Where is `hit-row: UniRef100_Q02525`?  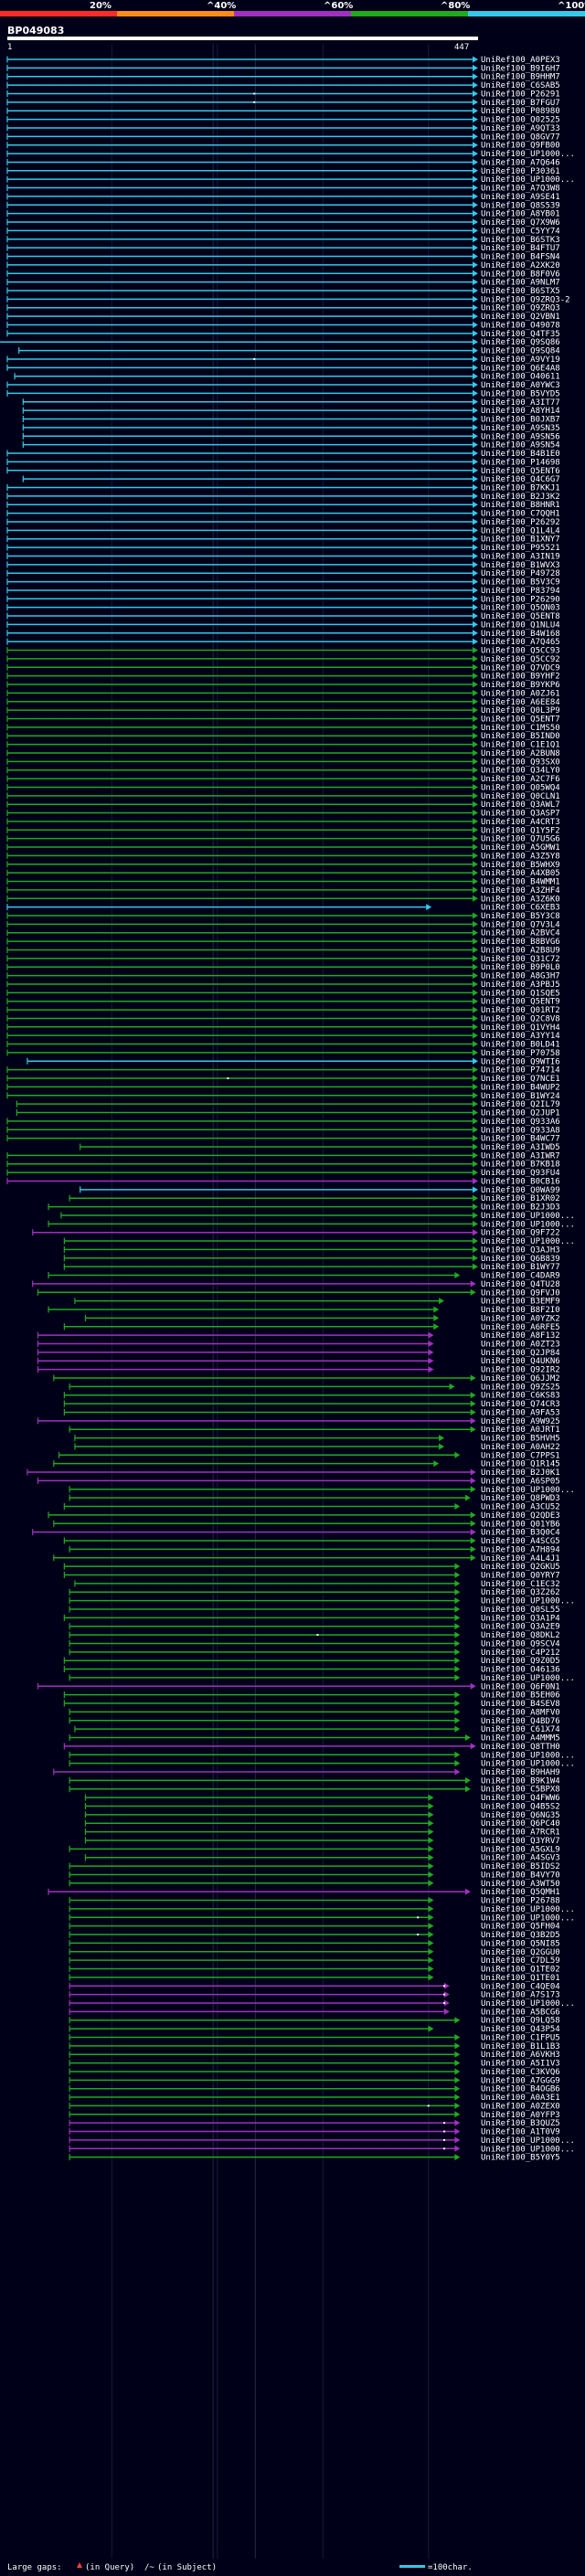
hit-row: UniRef100_Q02525 is located at coordinates (283, 120).